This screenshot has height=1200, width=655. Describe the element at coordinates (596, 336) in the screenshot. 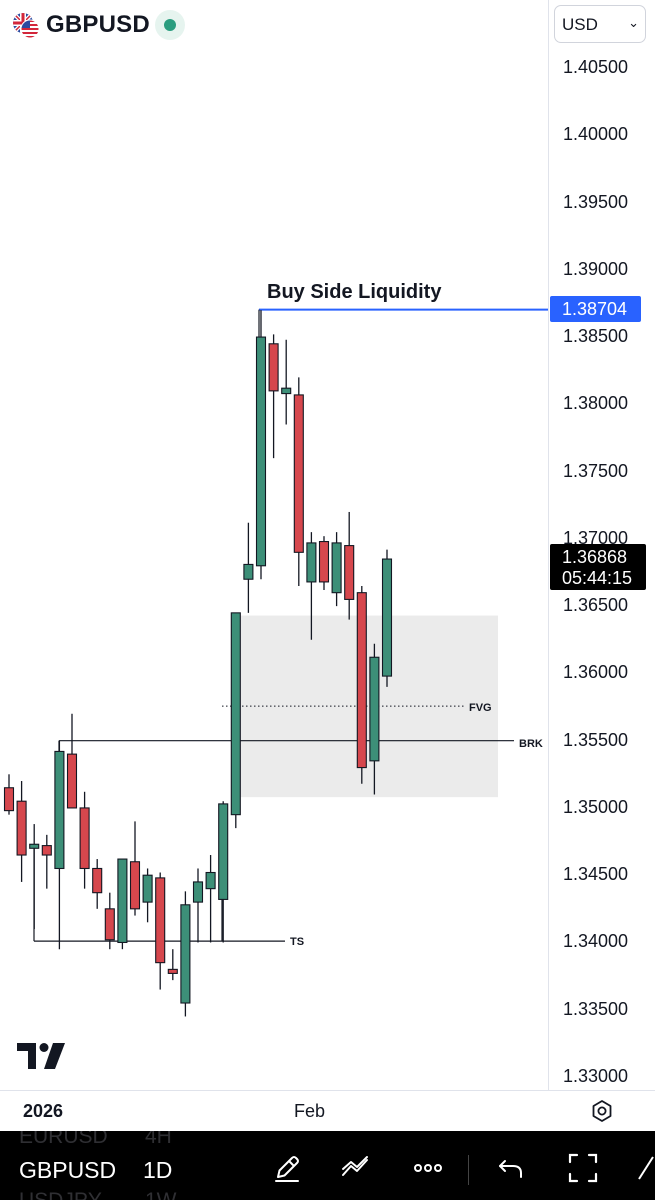

I see `price-tick-label: 1.38500` at that location.